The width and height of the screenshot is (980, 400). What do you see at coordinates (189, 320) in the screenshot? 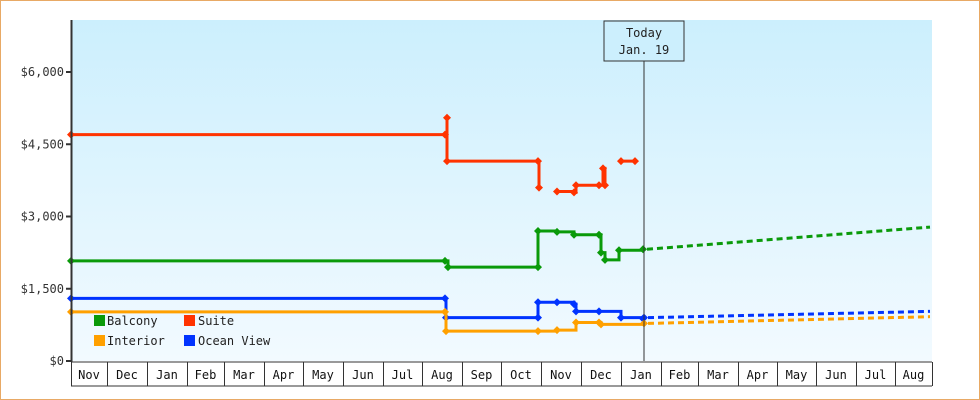
I see `legend-swatch-suite` at bounding box center [189, 320].